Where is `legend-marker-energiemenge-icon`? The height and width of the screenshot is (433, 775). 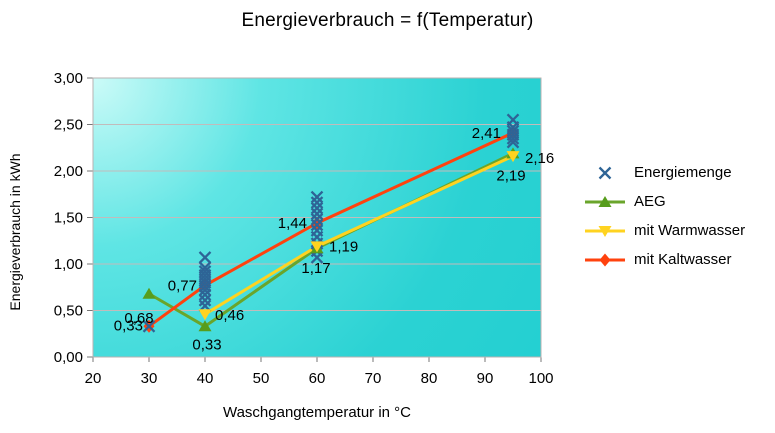 legend-marker-energiemenge-icon is located at coordinates (605, 172).